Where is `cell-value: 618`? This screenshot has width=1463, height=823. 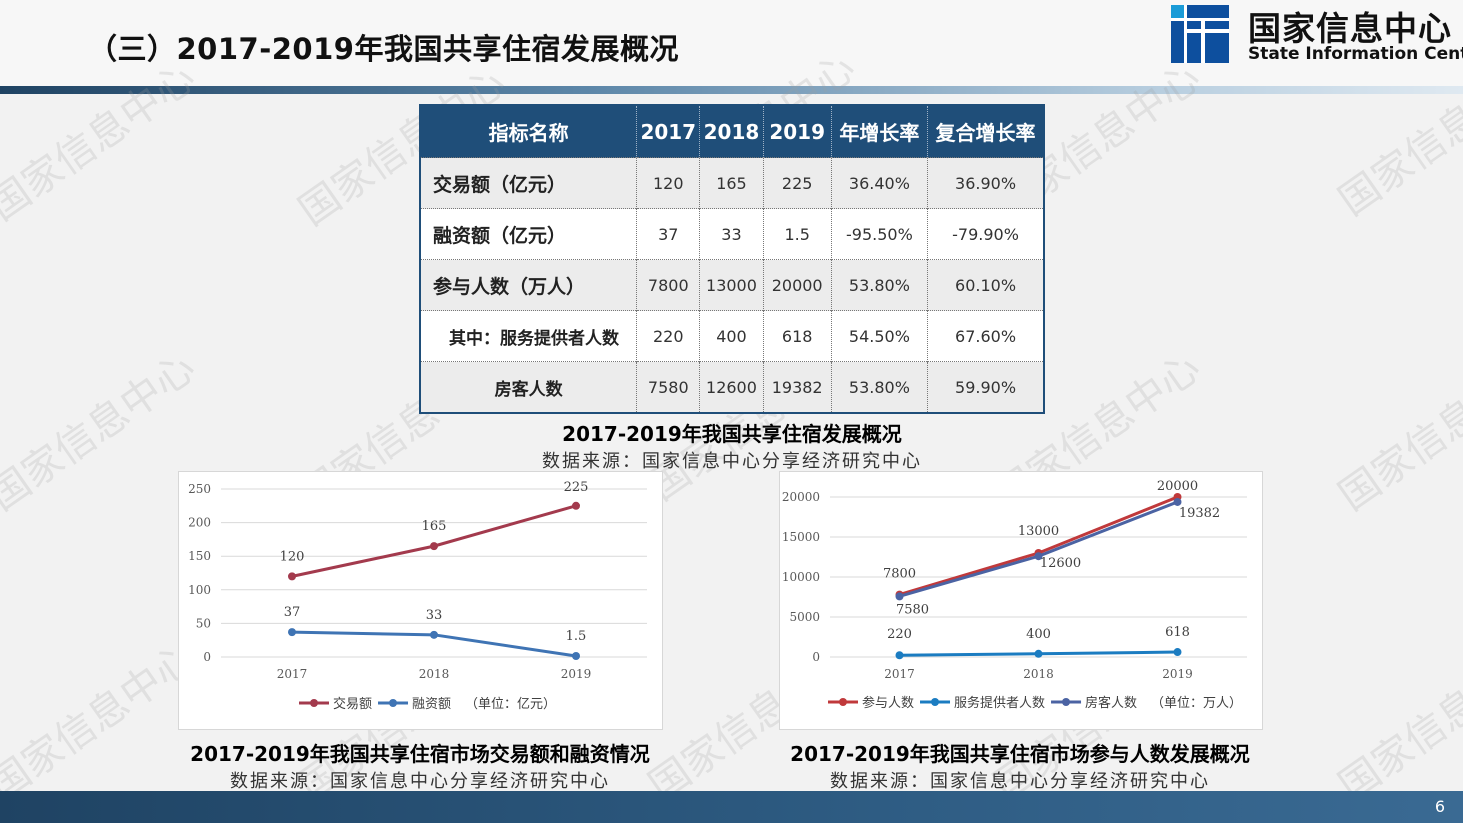
cell-value: 618 is located at coordinates (797, 336).